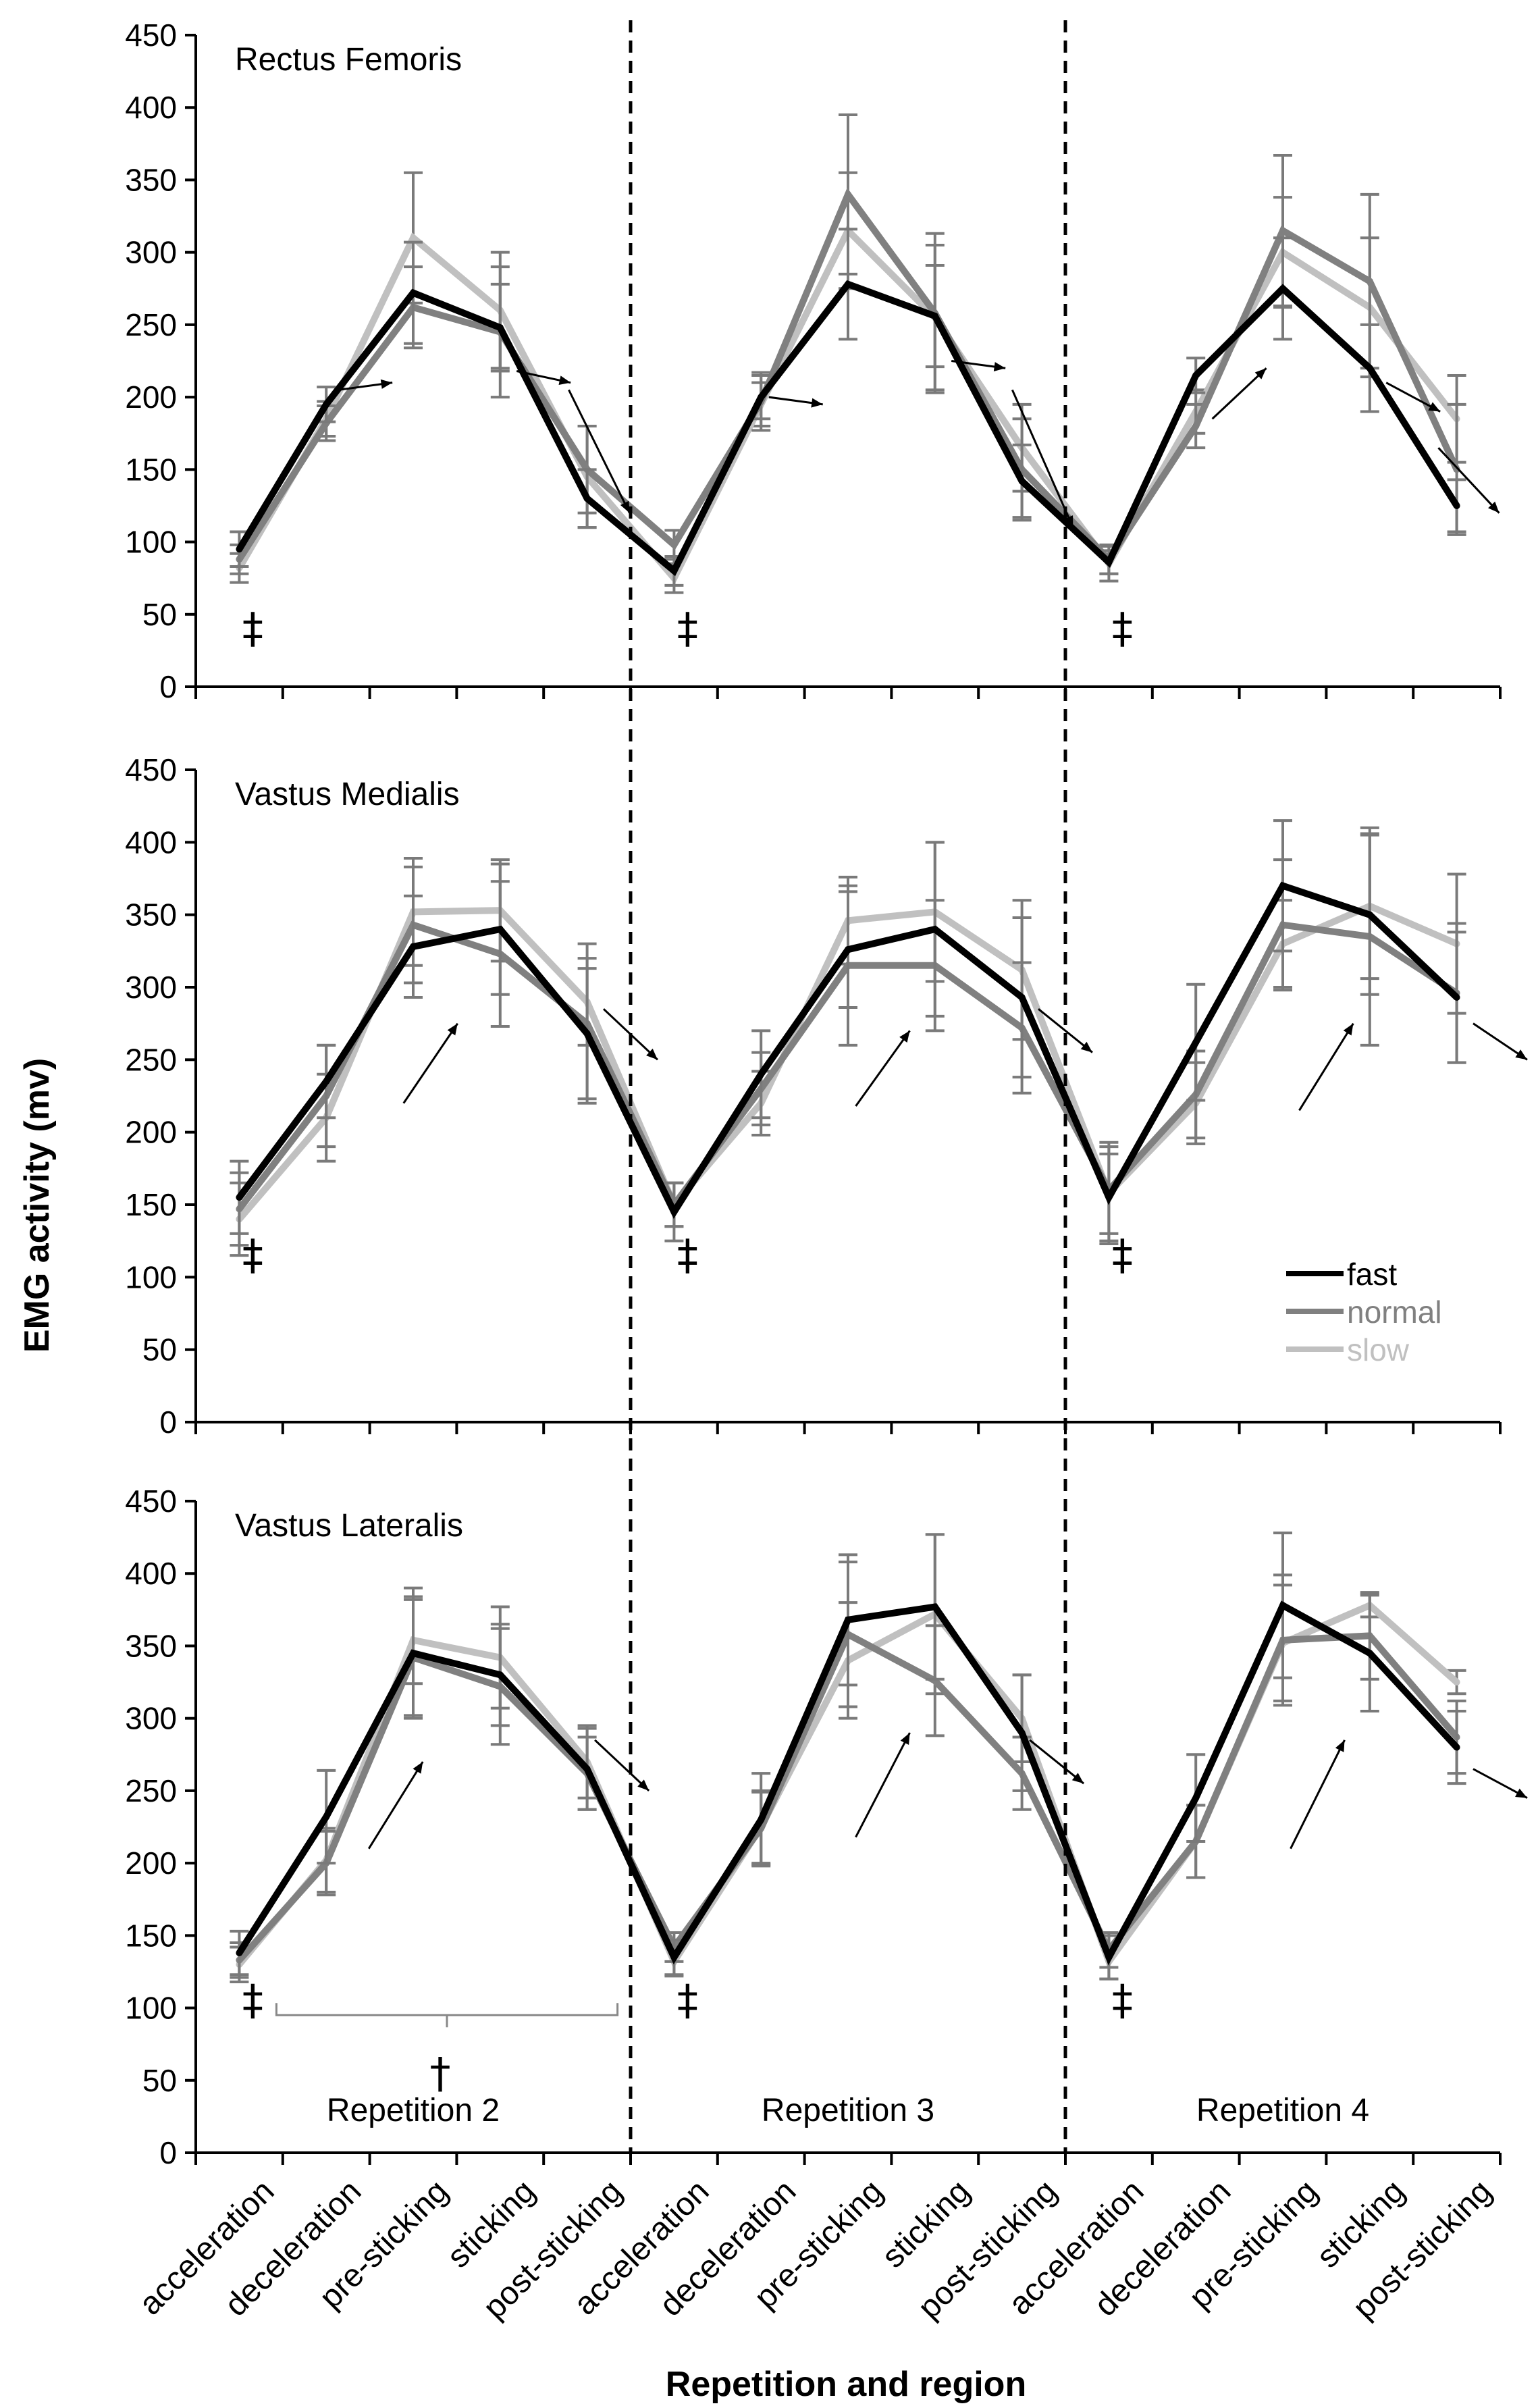 Image resolution: width=1538 pixels, height=2408 pixels. I want to click on bracket: †, so click(447, 2050).